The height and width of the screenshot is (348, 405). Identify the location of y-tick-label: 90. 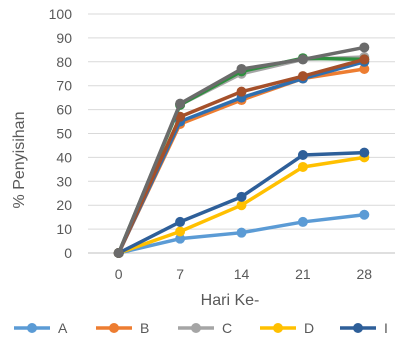
(64, 38).